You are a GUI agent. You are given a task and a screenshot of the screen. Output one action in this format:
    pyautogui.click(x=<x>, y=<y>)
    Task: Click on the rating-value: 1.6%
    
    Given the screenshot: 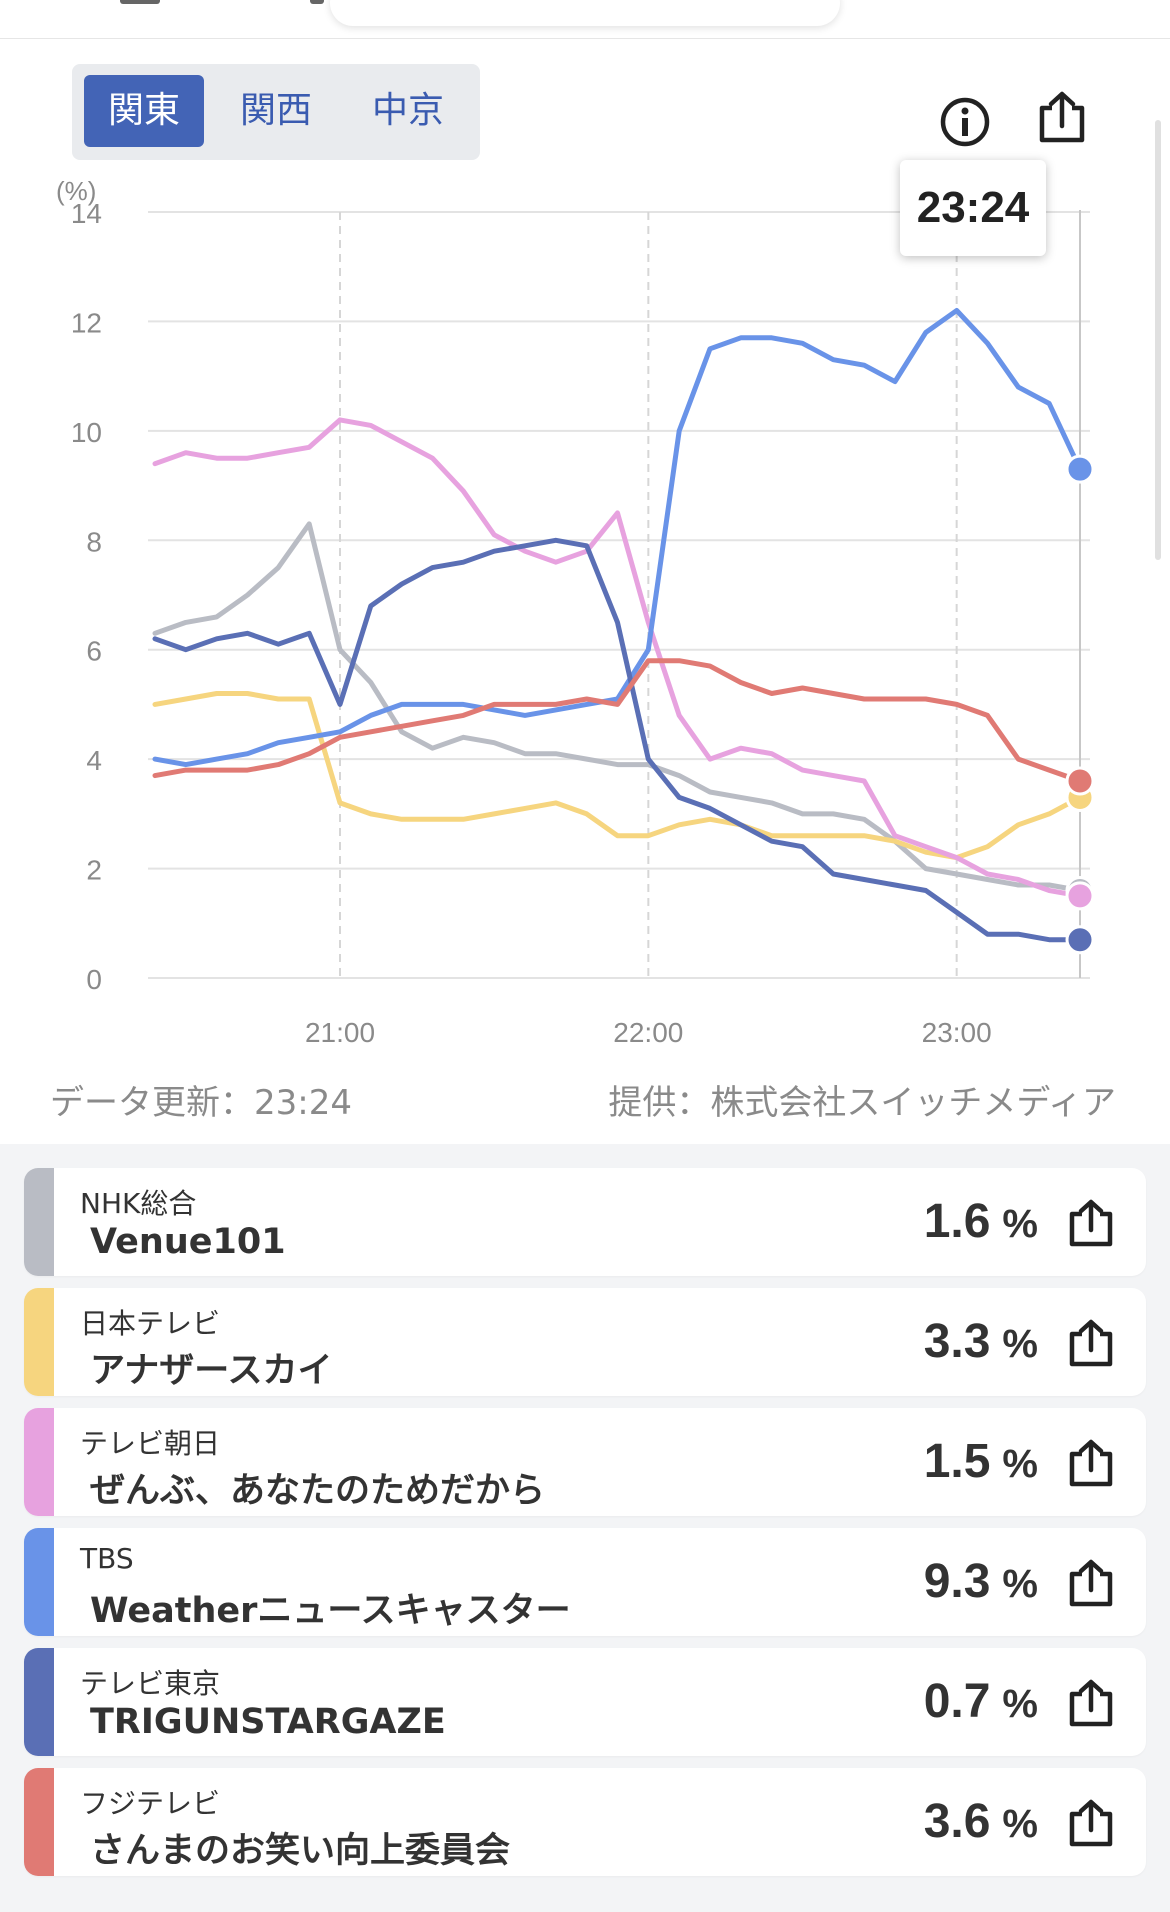 What is the action you would take?
    pyautogui.click(x=981, y=1221)
    